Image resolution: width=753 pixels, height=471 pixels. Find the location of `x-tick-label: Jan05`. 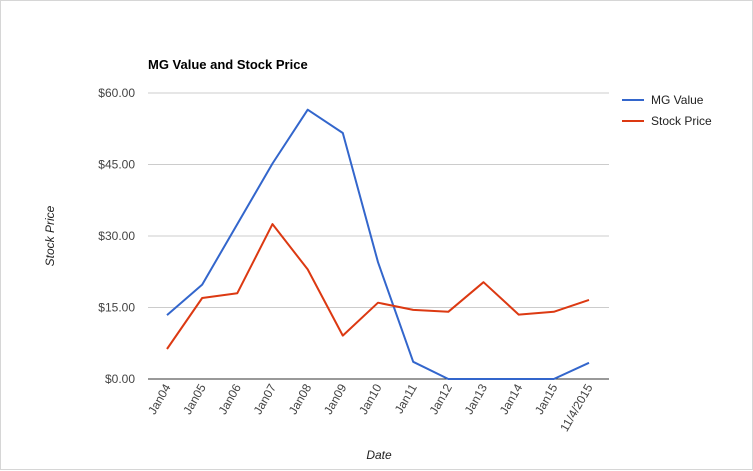

x-tick-label: Jan05 is located at coordinates (194, 399).